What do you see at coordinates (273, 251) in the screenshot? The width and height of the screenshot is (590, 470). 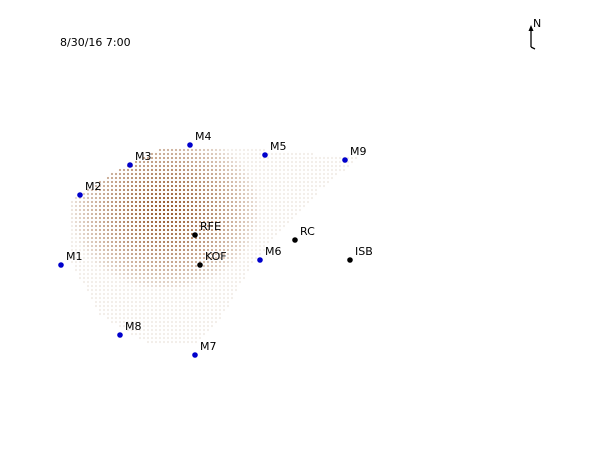 I see `station-label-m6: M6` at bounding box center [273, 251].